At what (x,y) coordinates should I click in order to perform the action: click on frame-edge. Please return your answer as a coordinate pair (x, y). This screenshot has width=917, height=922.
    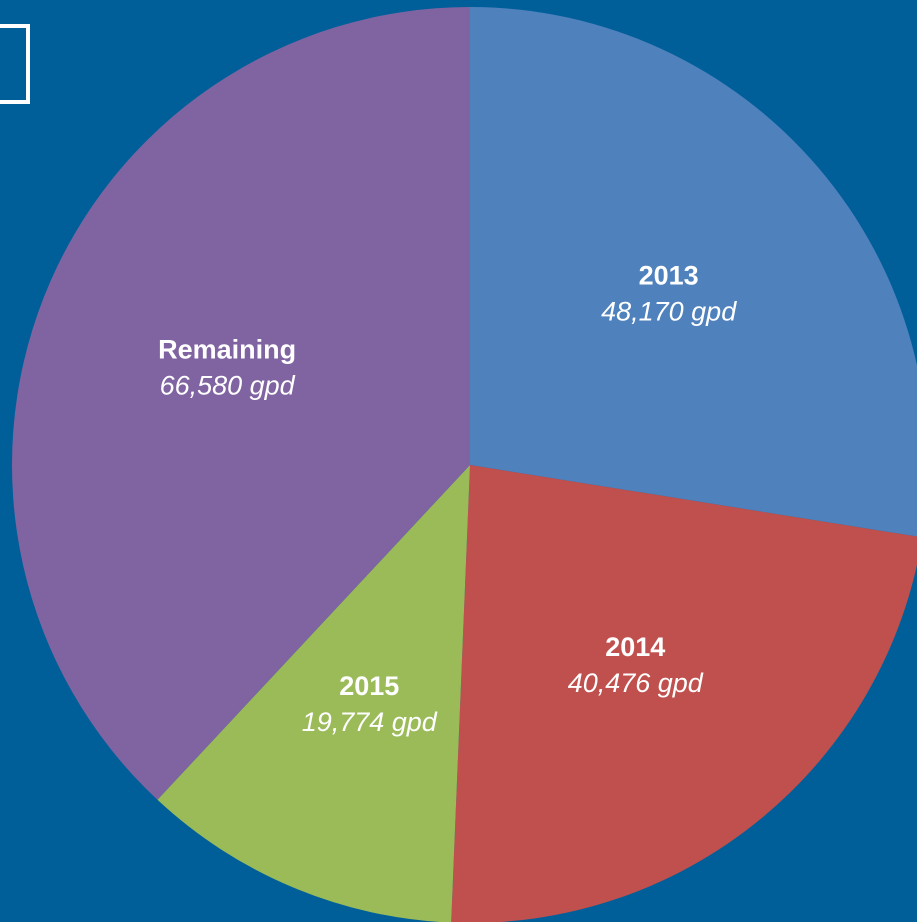
    Looking at the image, I should click on (15, 64).